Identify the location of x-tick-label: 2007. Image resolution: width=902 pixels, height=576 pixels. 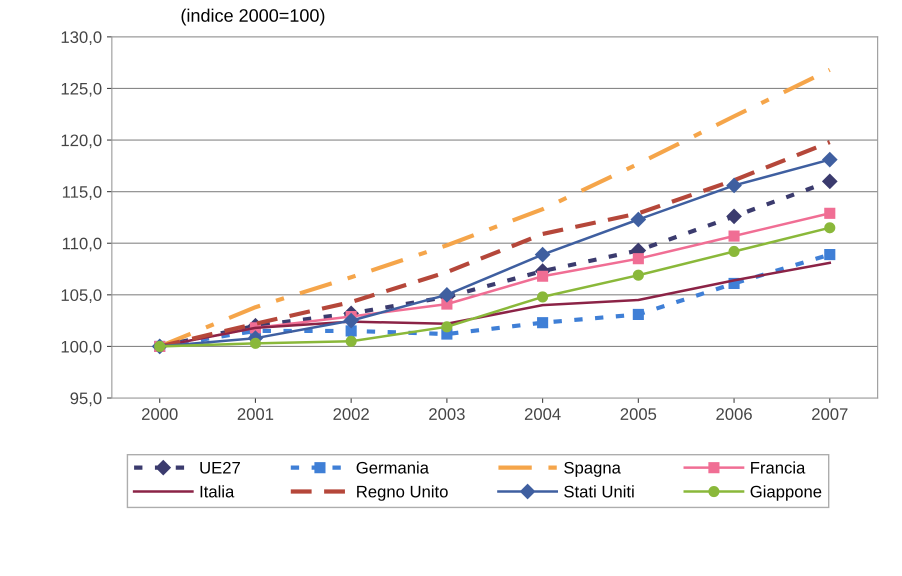
(830, 414).